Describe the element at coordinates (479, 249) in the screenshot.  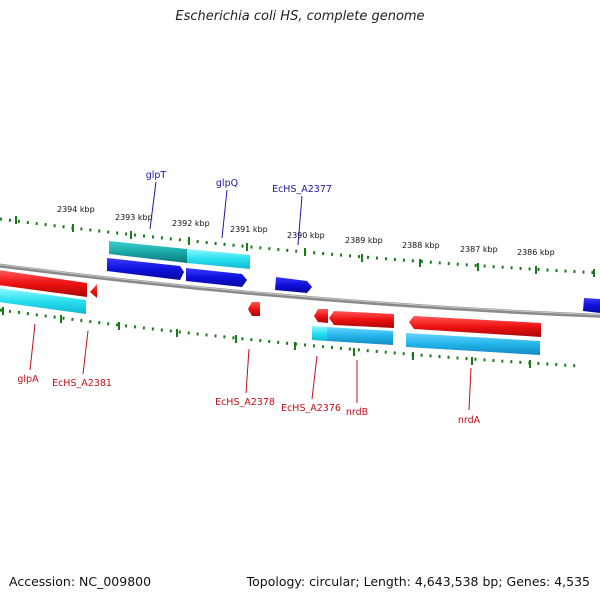
I see `scale-label-2387: 2387 kbp` at that location.